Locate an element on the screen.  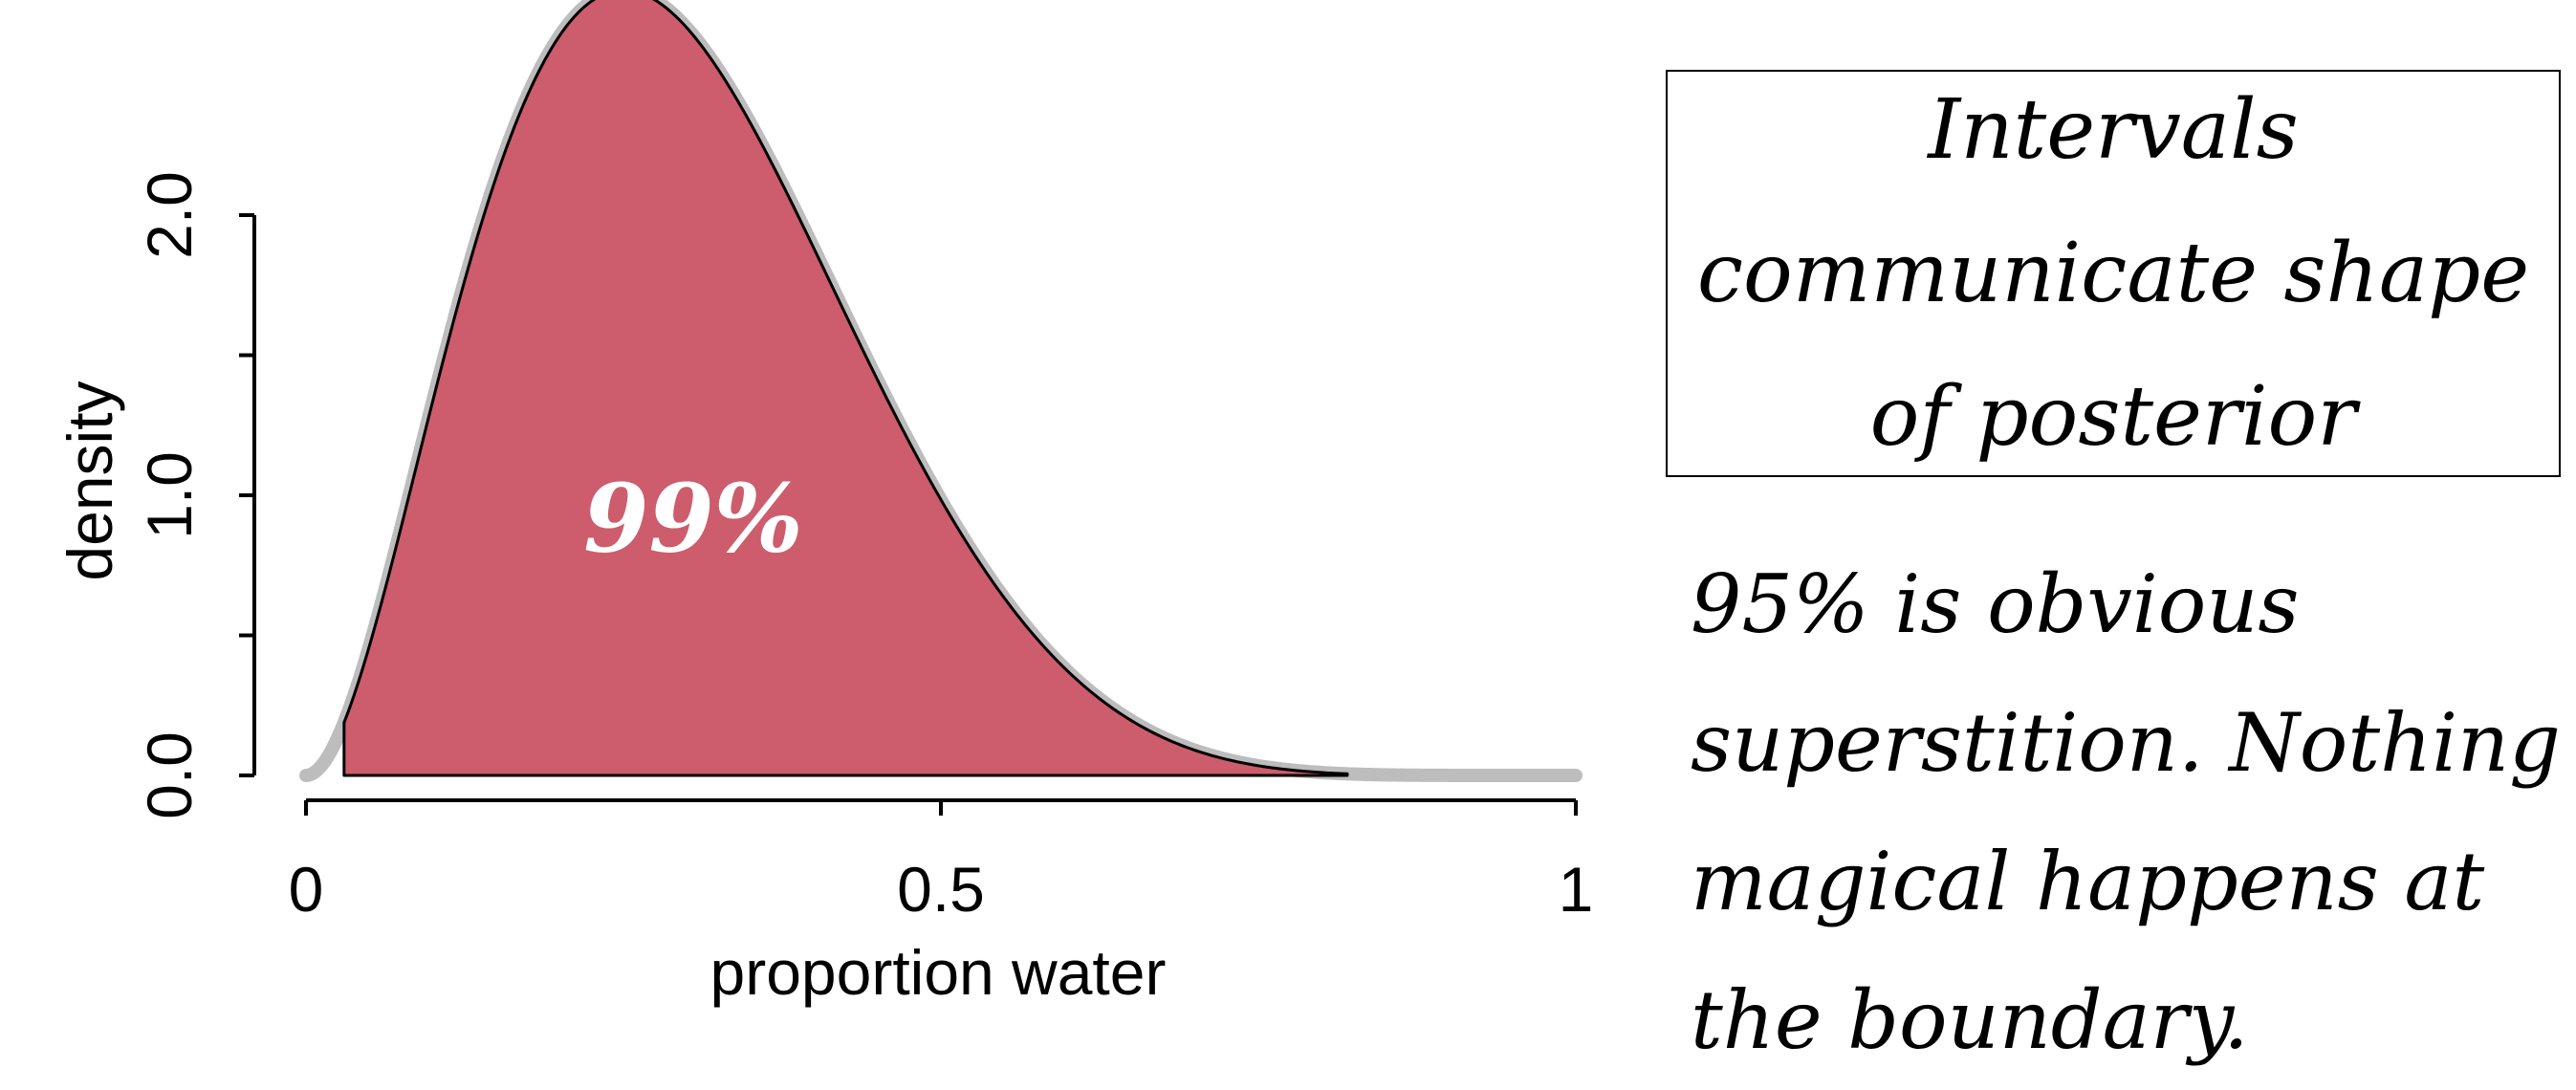
annotation-body-line: the boundary. is located at coordinates (1970, 1020).